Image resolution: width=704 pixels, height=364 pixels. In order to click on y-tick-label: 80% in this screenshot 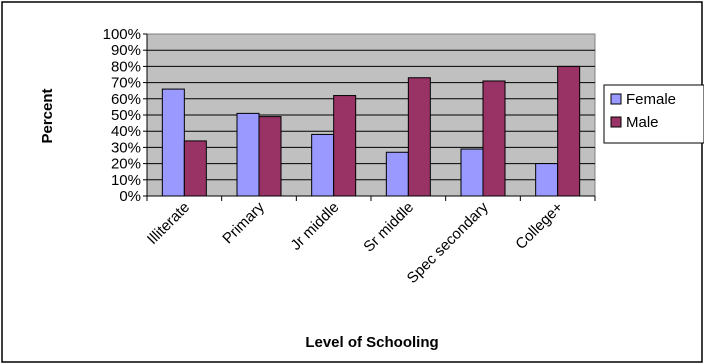, I will do `click(126, 66)`.